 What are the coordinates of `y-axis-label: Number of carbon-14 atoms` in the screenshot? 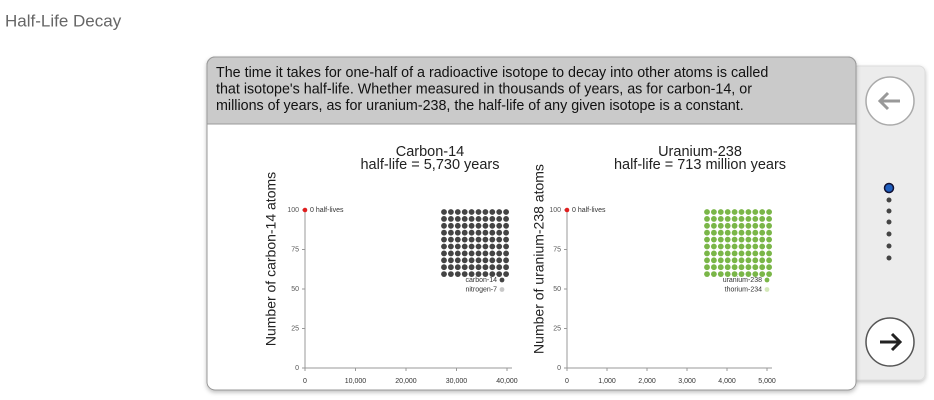 It's located at (271, 259).